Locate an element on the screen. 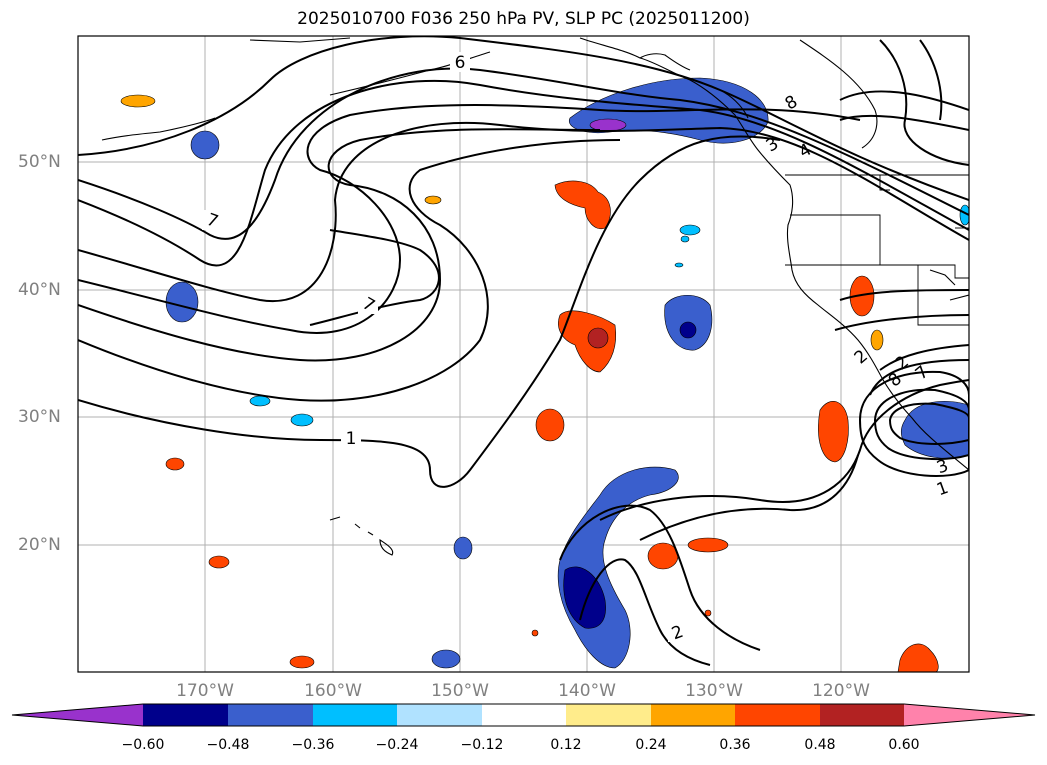 This screenshot has height=765, width=1047. colorbar-tick-label: −0.12 is located at coordinates (482, 745).